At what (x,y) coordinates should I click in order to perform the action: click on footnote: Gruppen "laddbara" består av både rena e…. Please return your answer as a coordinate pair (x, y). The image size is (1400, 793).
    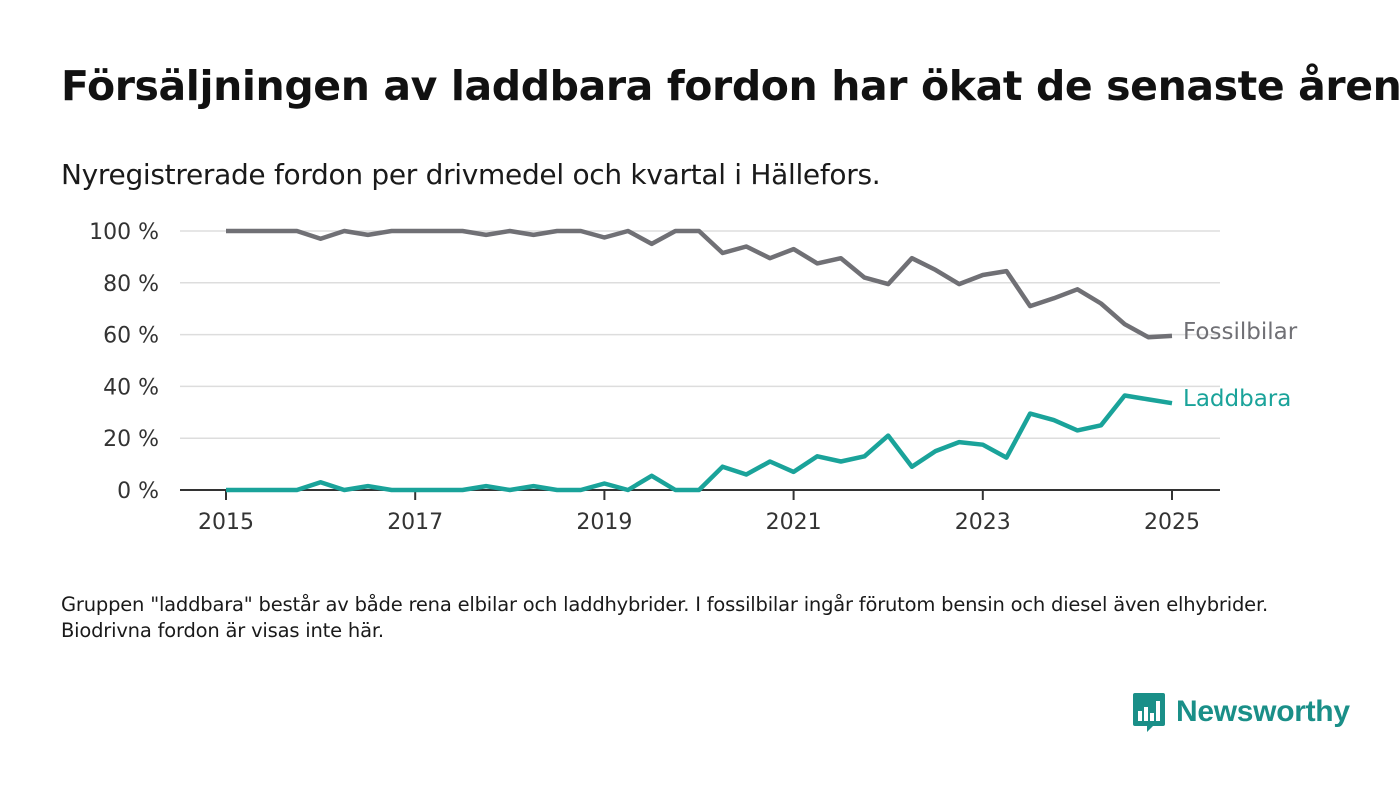
    Looking at the image, I should click on (664, 617).